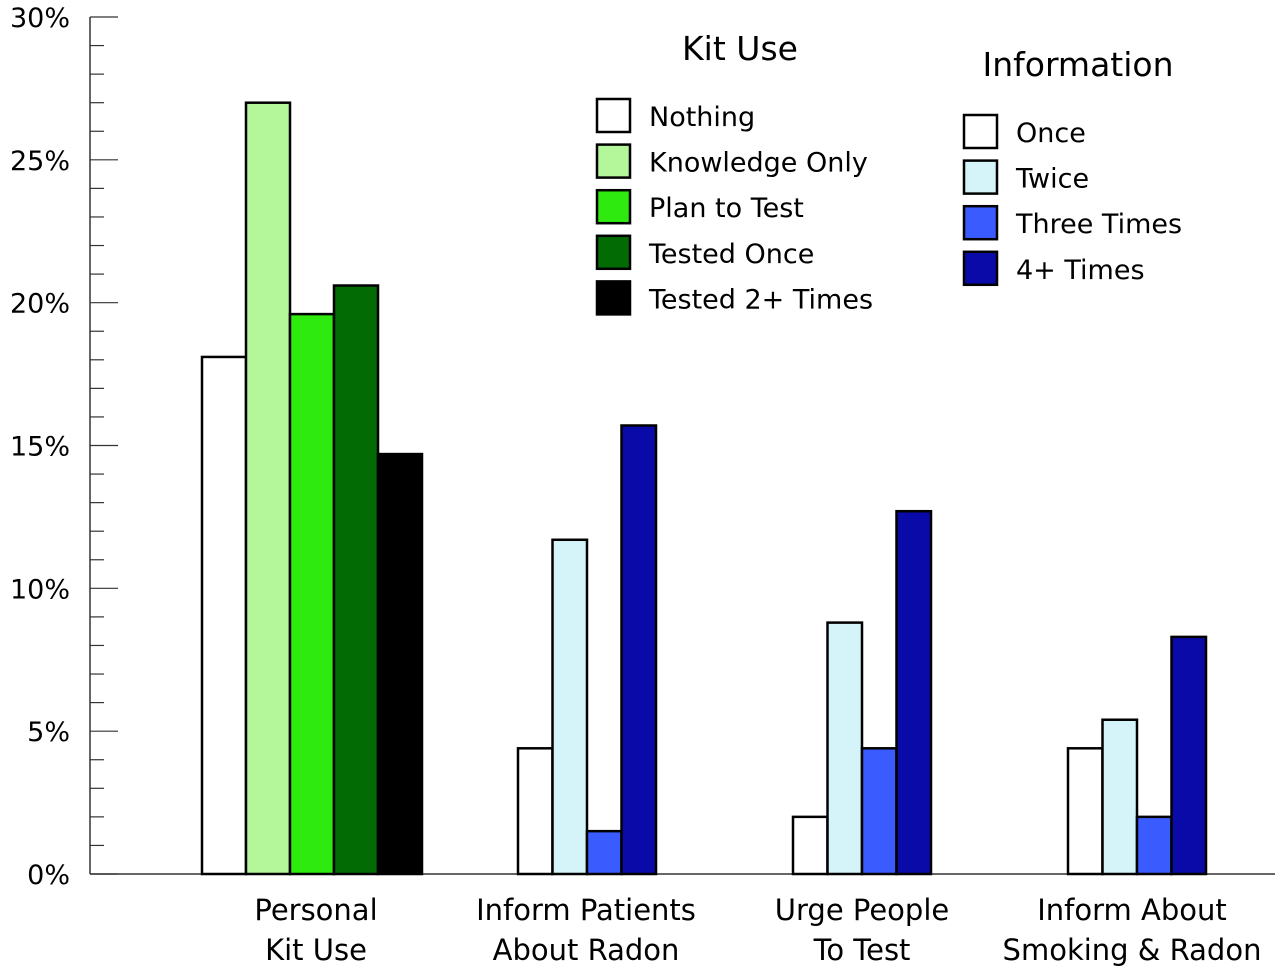 The height and width of the screenshot is (974, 1280). What do you see at coordinates (862, 950) in the screenshot?
I see `category-label: To Test` at bounding box center [862, 950].